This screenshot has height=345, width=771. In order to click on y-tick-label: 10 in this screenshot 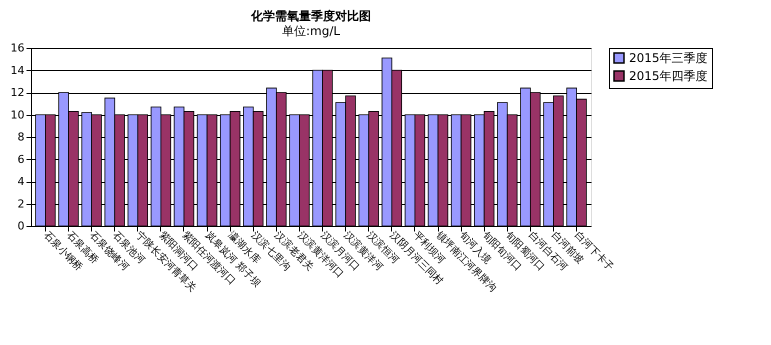, I will do `click(17, 115)`.